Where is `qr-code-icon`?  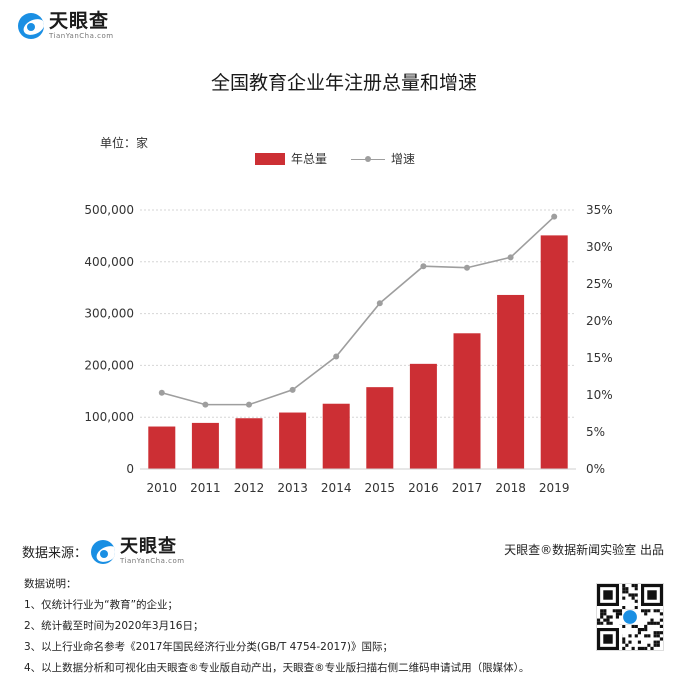 qr-code-icon is located at coordinates (630, 617).